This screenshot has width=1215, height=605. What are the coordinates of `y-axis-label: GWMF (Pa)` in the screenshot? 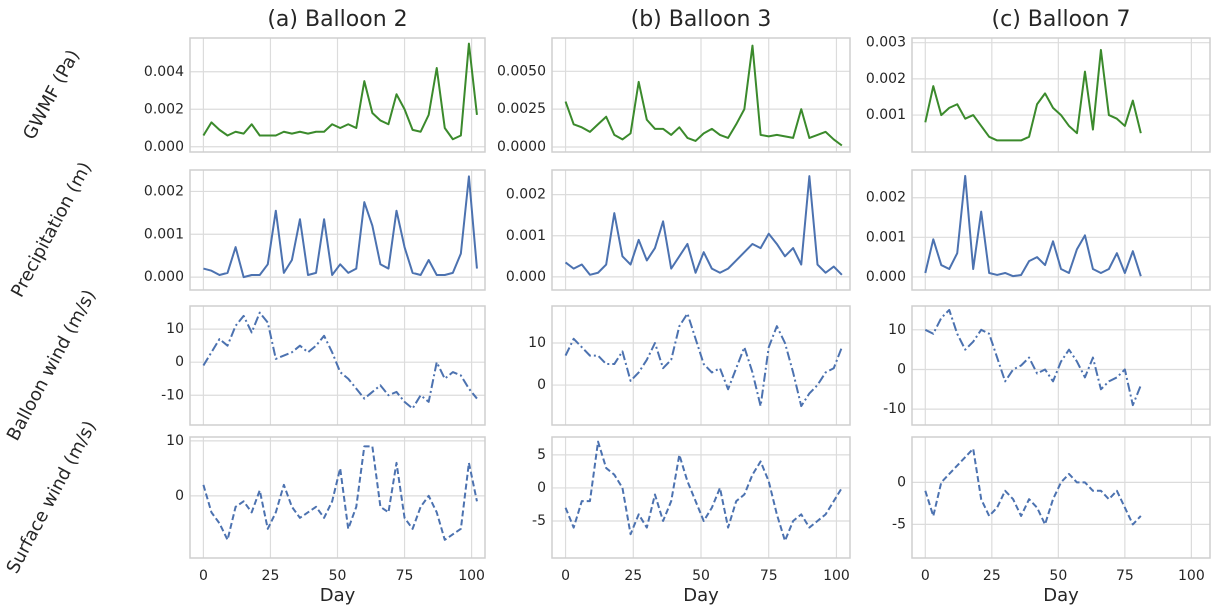 It's located at (51, 94).